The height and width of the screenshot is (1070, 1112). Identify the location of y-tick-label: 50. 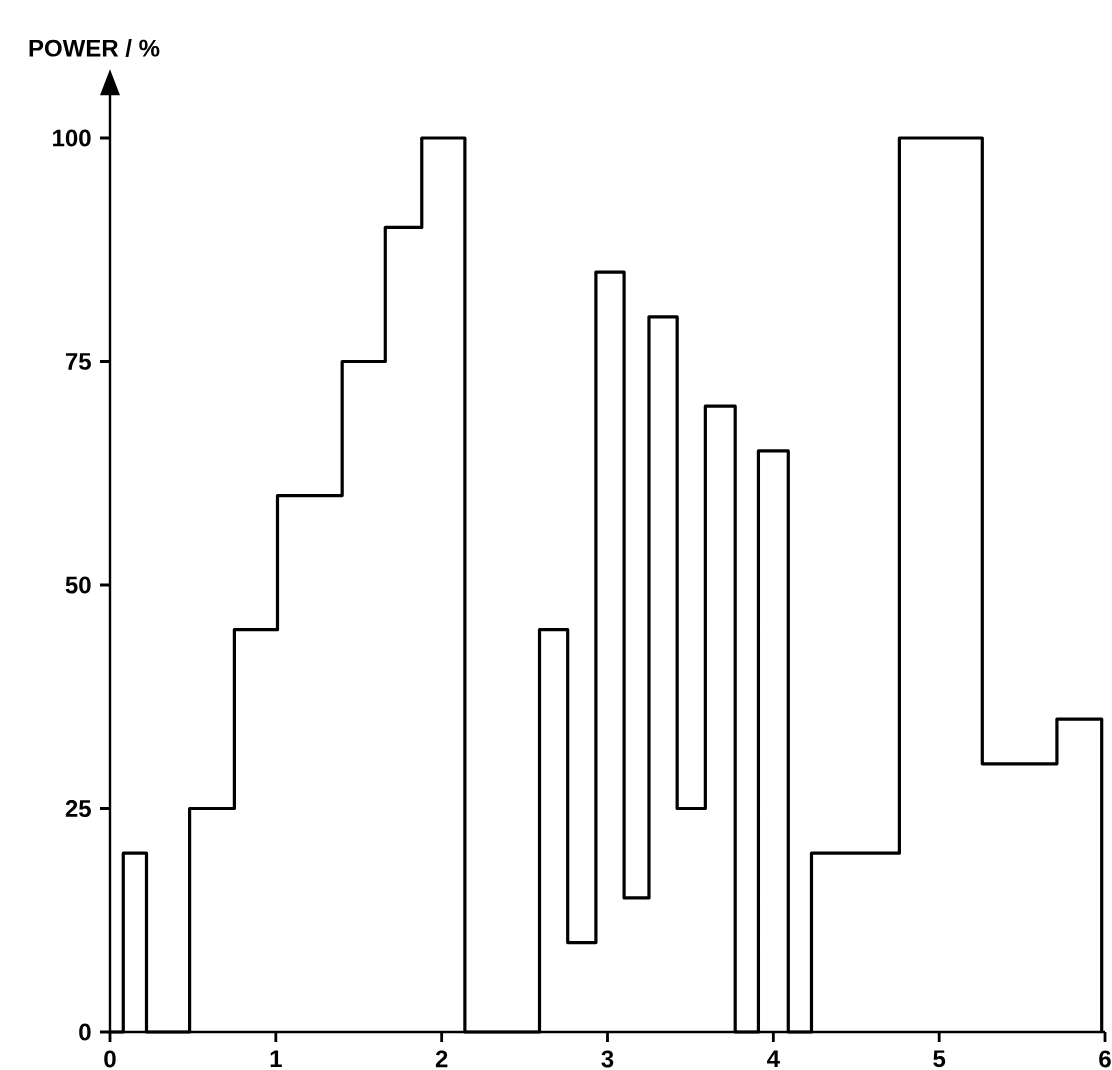
(78, 585).